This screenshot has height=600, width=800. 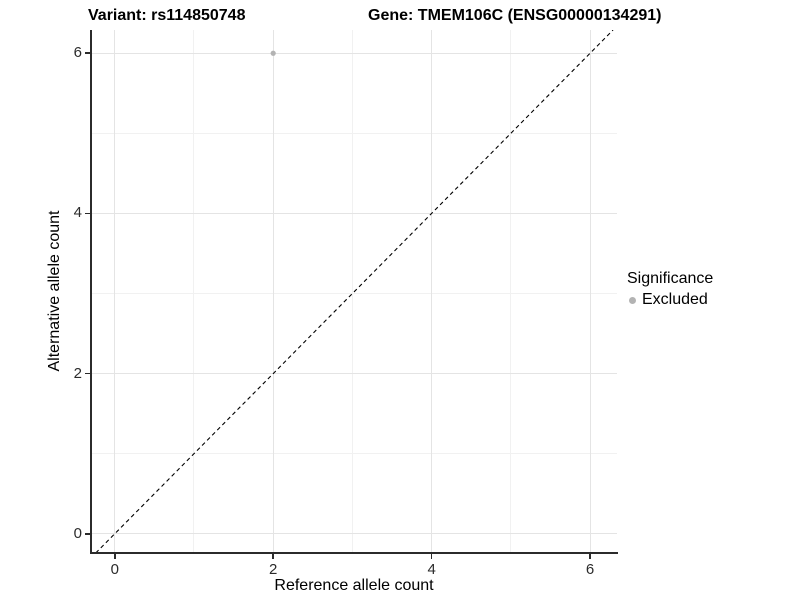 What do you see at coordinates (590, 569) in the screenshot?
I see `x-tick-label: 6` at bounding box center [590, 569].